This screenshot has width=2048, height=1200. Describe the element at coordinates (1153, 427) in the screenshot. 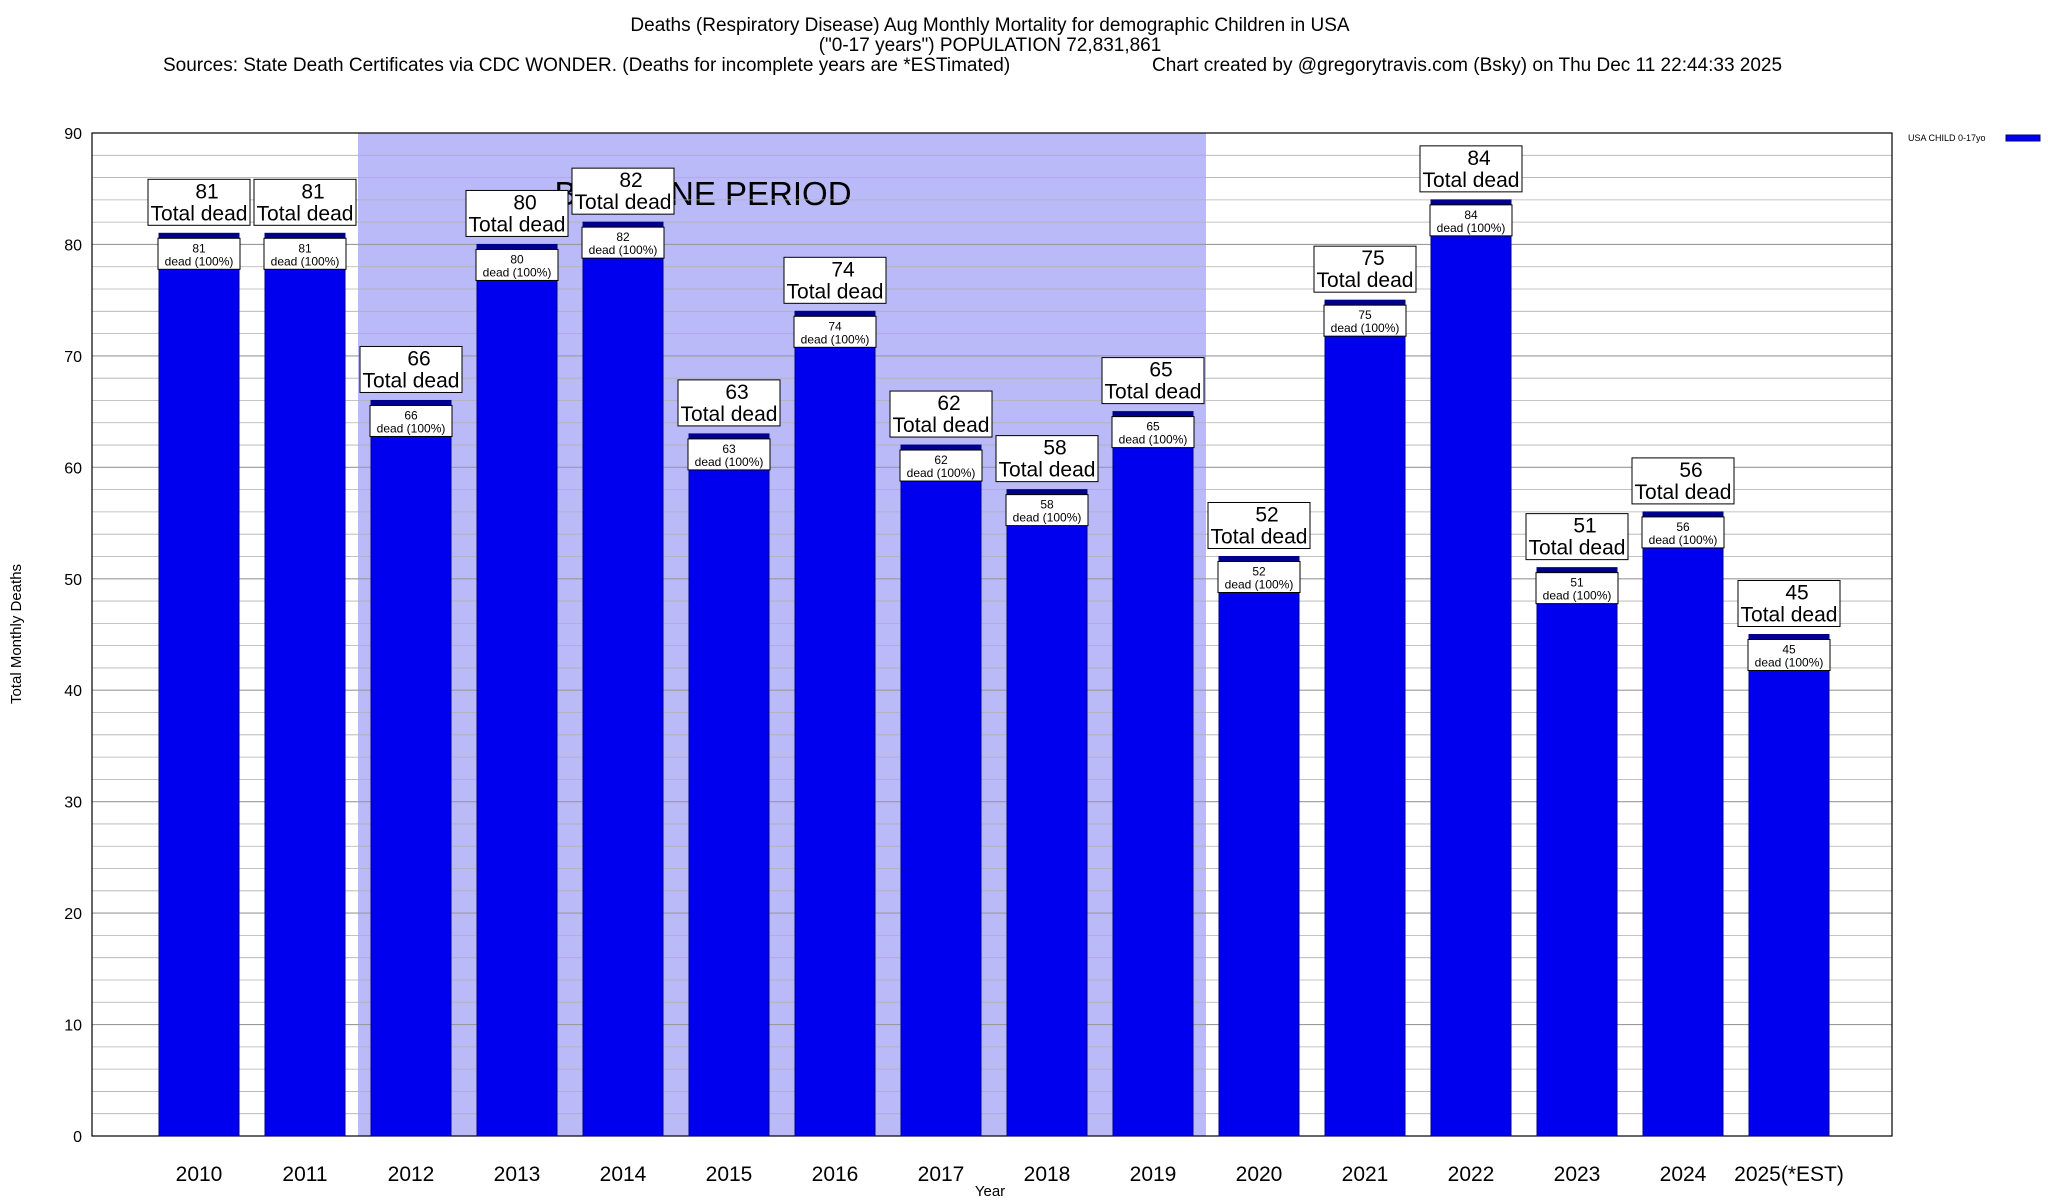

I see `inner-label-value: 65` at that location.